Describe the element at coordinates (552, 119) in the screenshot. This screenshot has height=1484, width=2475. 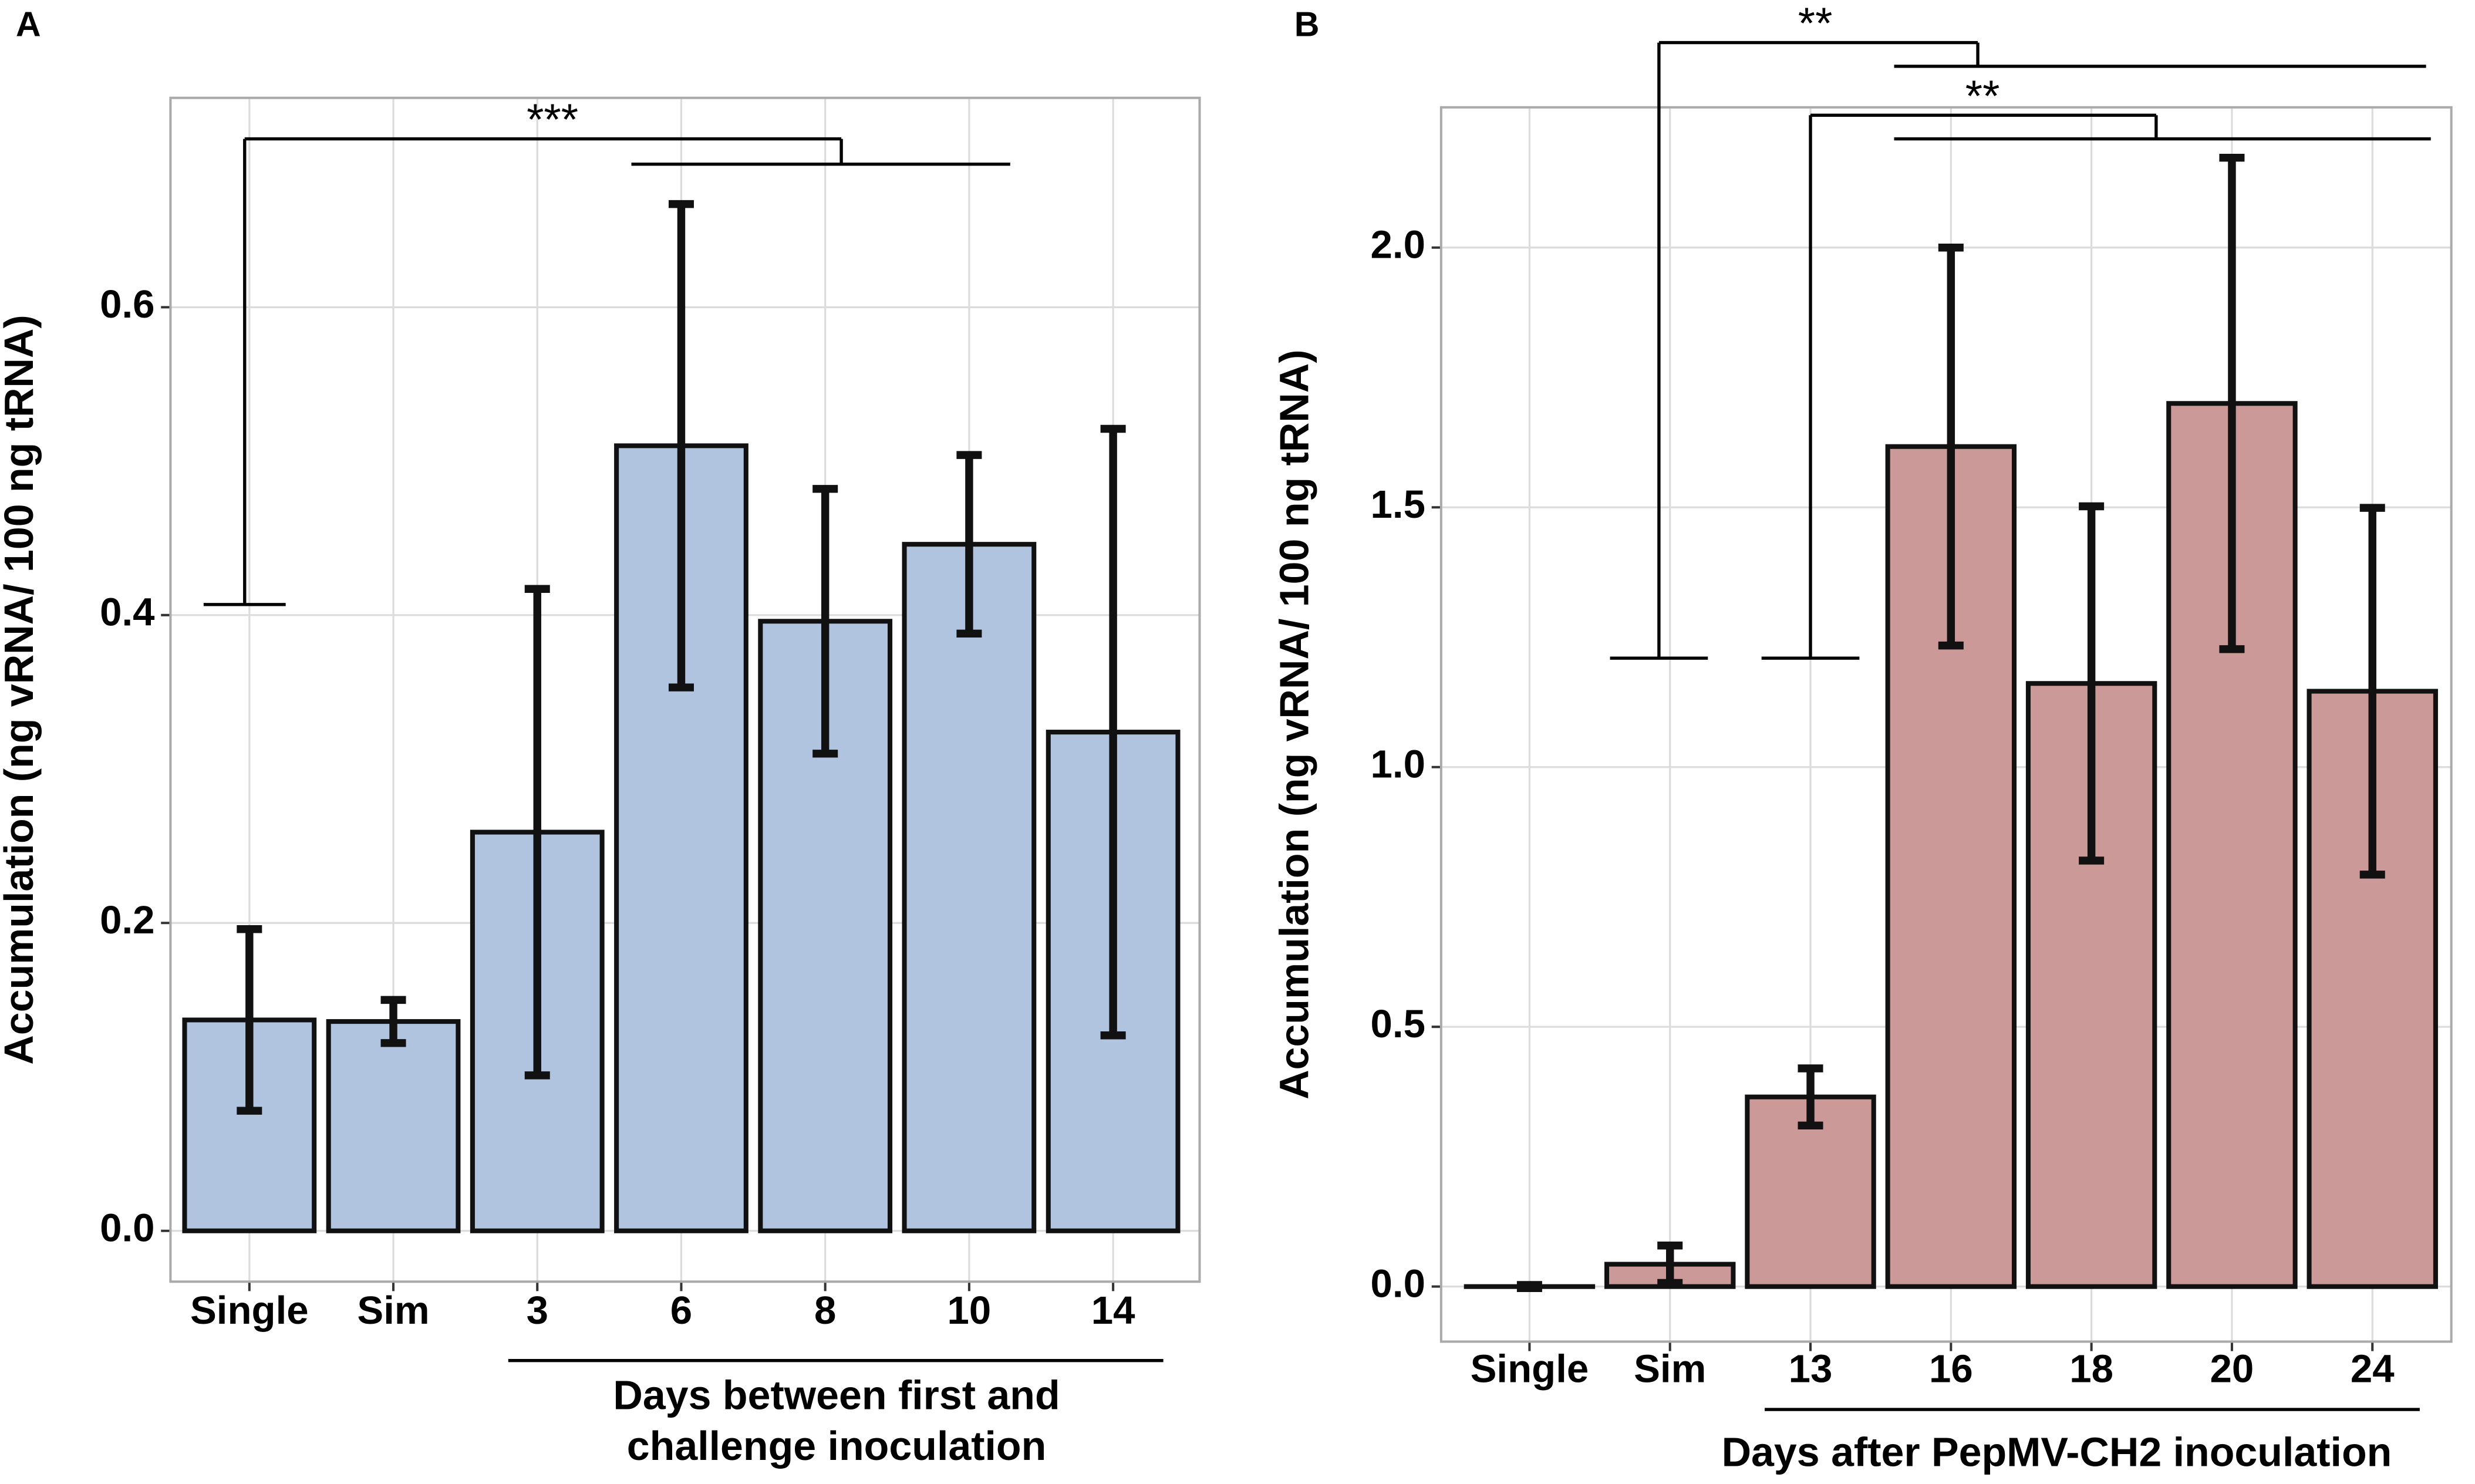
I see `significance-label: ***` at that location.